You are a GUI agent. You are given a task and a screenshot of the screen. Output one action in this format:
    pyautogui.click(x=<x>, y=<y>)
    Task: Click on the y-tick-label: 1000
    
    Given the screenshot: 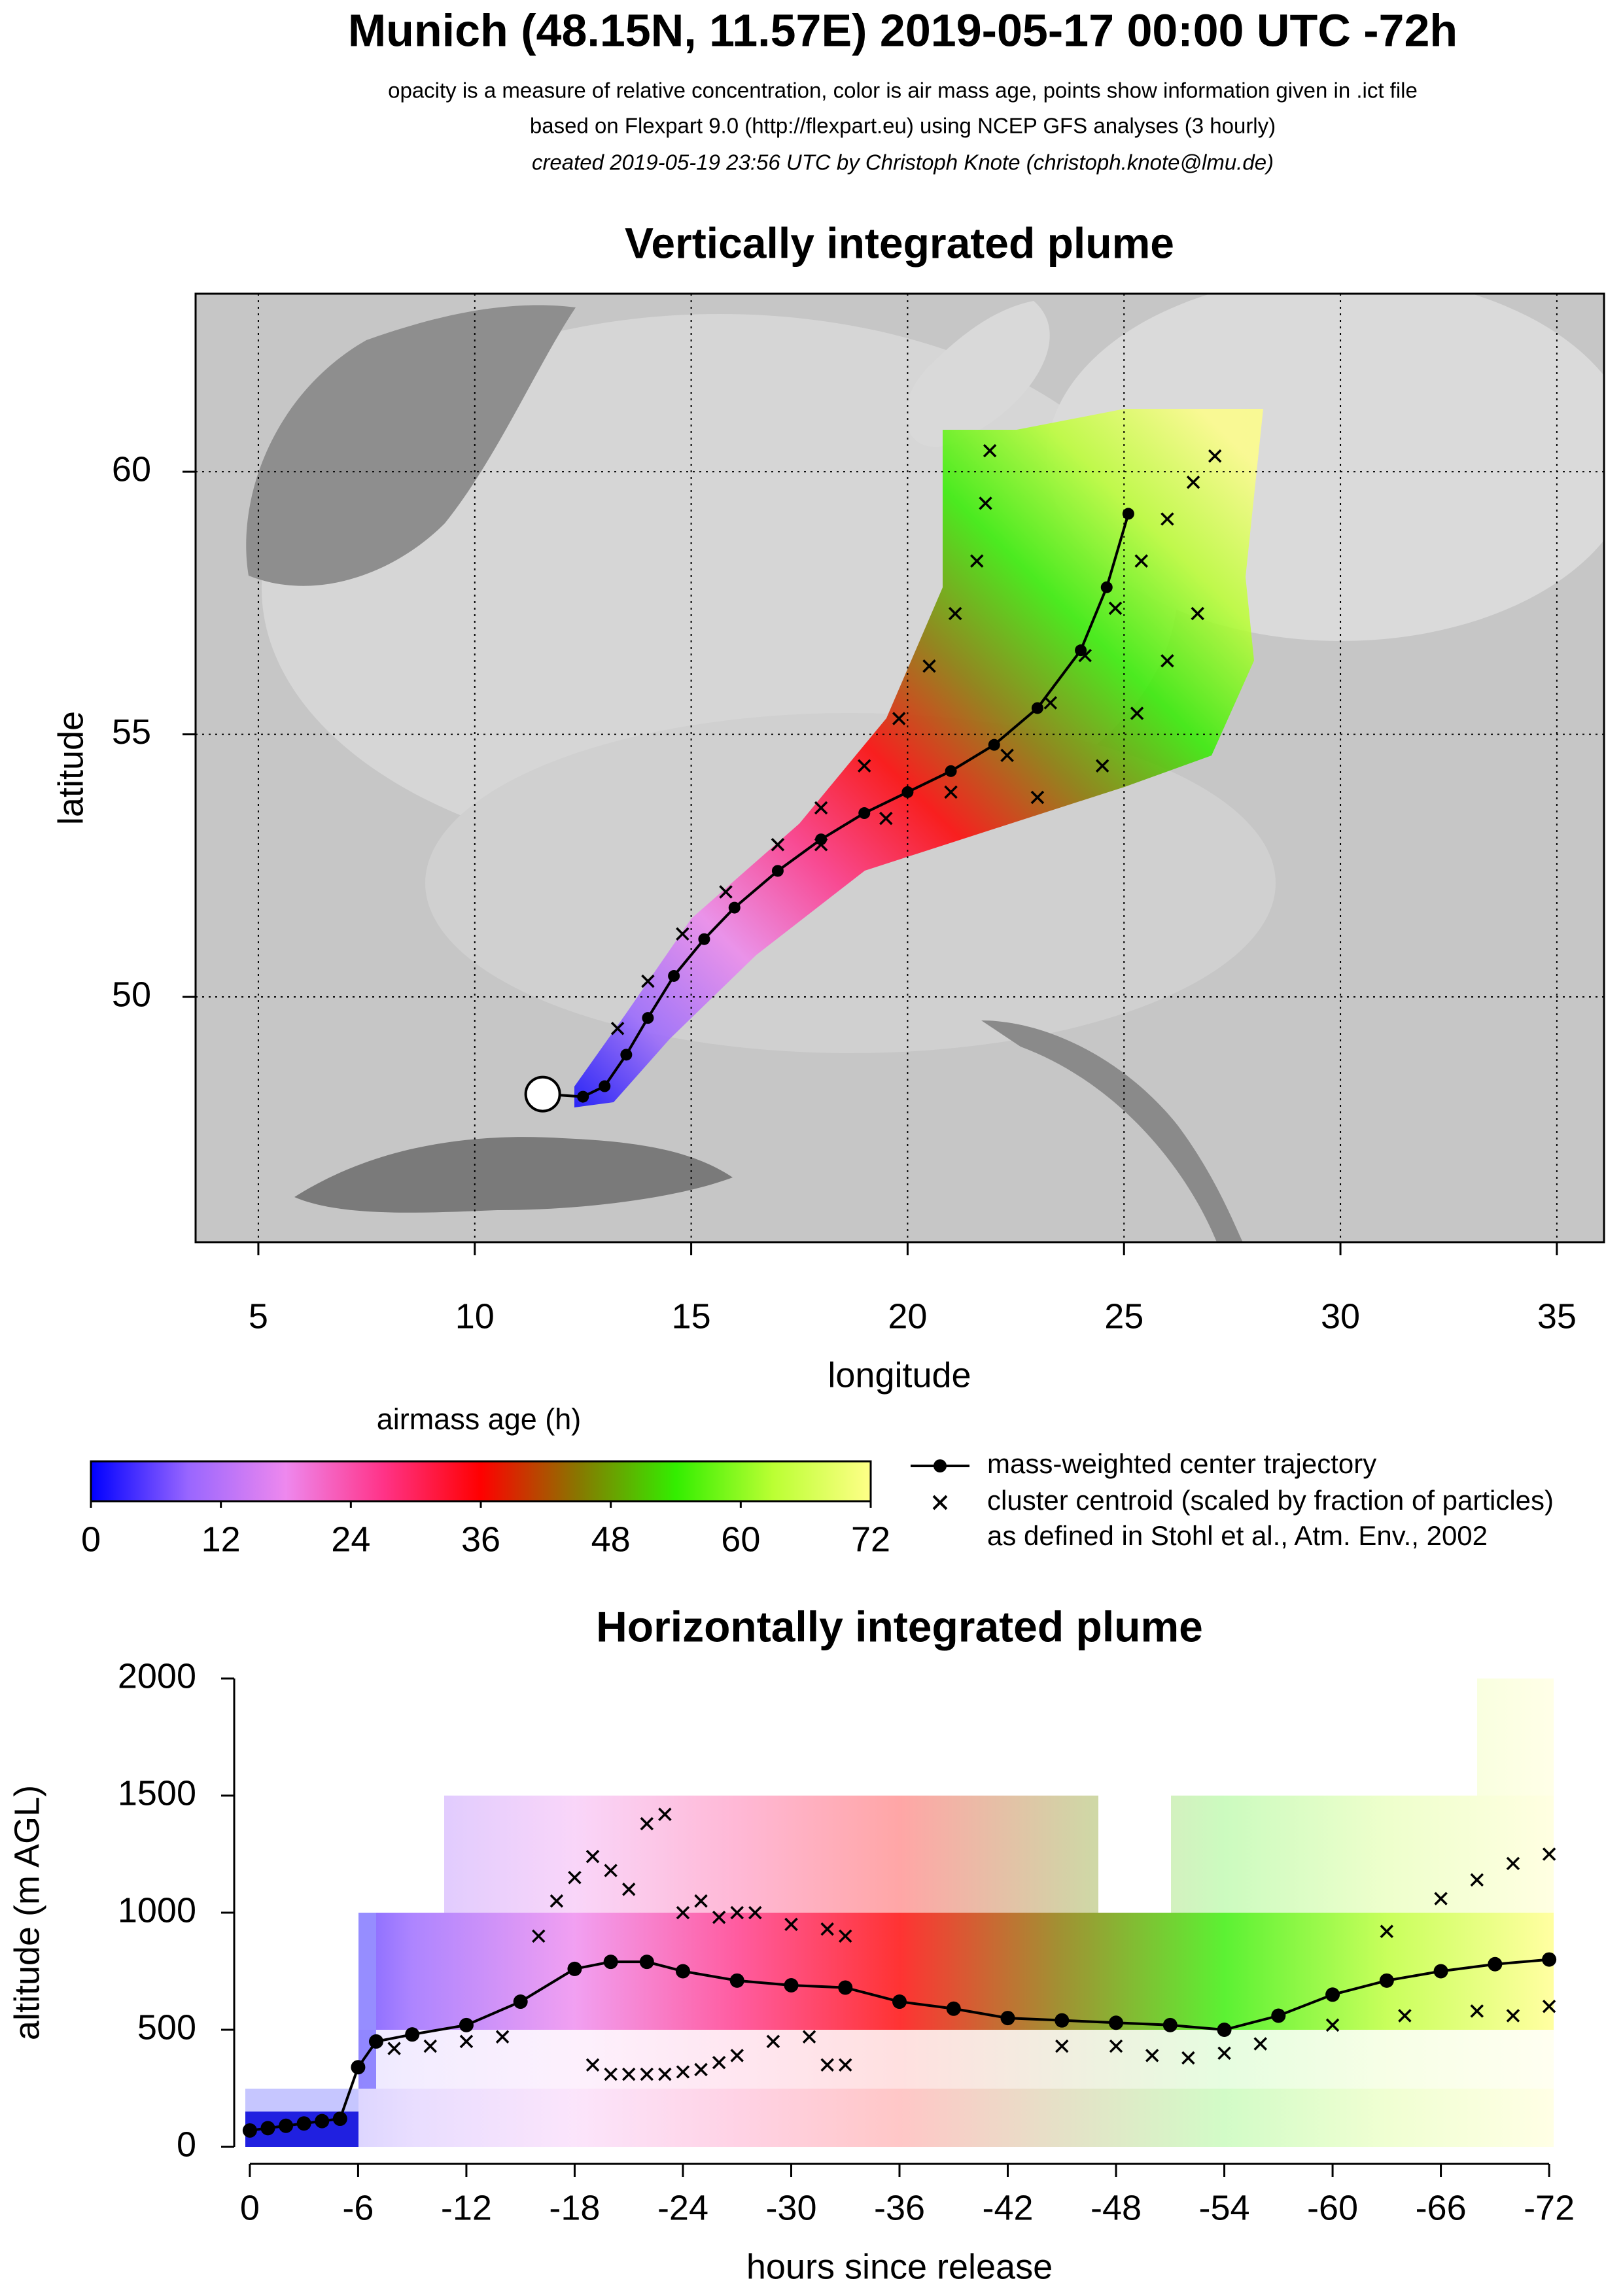 What is the action you would take?
    pyautogui.click(x=157, y=1910)
    